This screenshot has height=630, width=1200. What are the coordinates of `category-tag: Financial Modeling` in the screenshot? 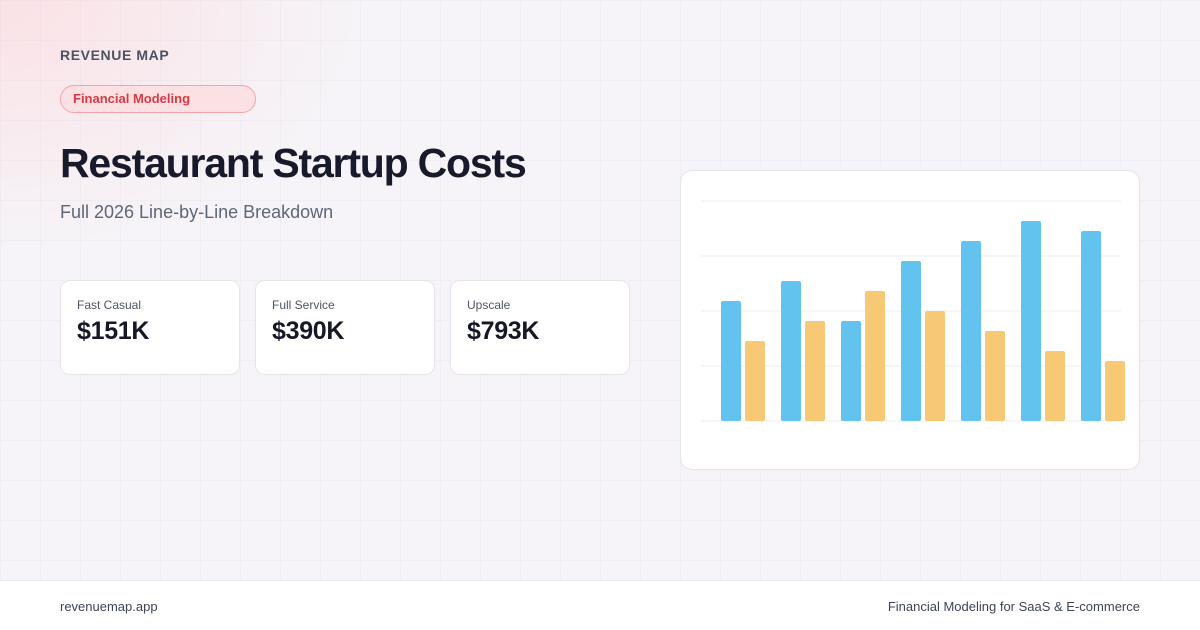 It's located at (158, 99).